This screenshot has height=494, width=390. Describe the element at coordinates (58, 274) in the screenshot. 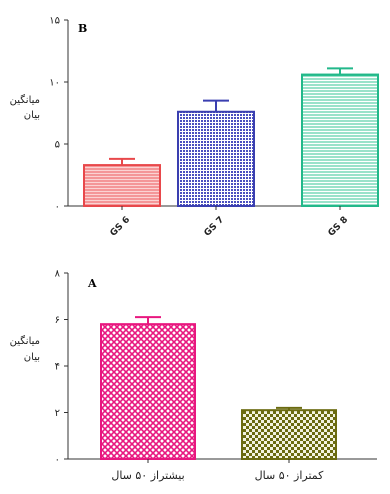

I see `y-tick-label: ۸` at that location.